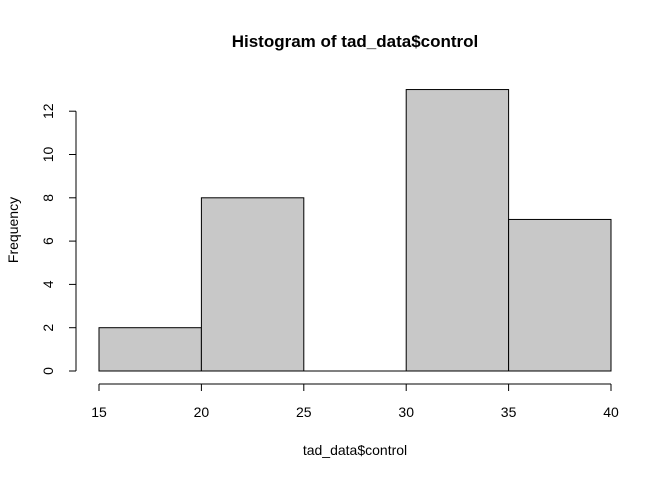 The image size is (672, 480). I want to click on y-tick-label: 4, so click(48, 284).